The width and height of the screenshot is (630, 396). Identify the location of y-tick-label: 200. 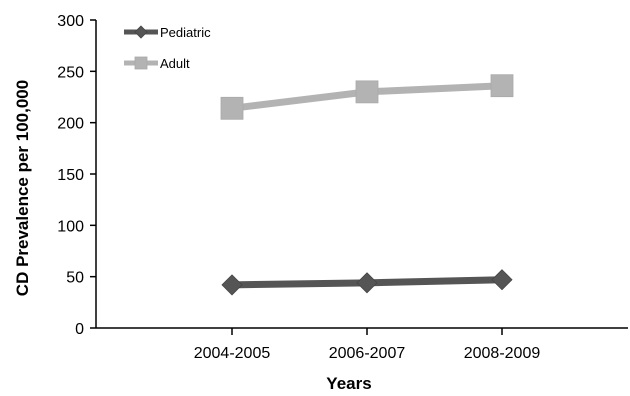
(70, 124).